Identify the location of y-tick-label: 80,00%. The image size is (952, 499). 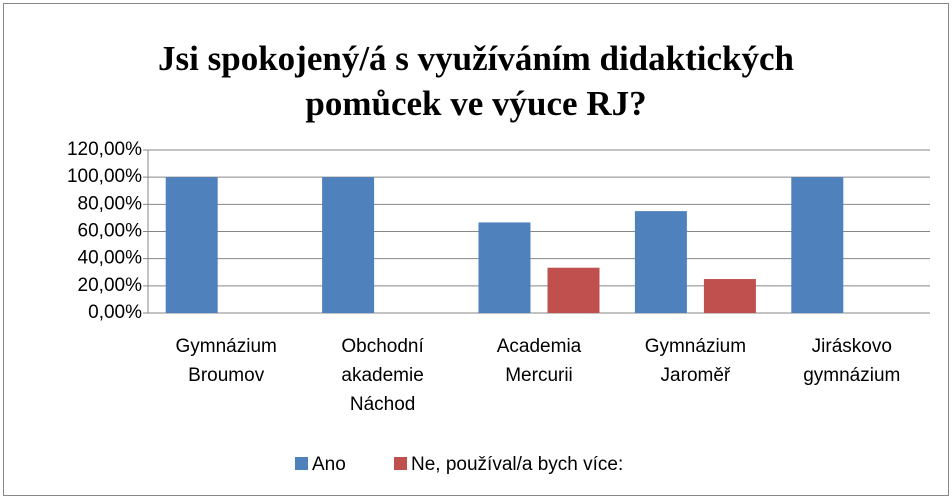
(110, 203).